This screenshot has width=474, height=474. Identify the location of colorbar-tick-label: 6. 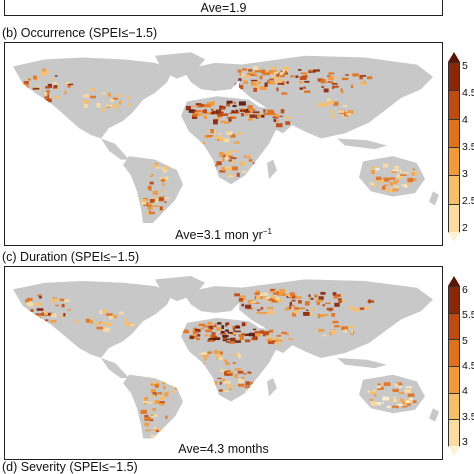
(465, 289).